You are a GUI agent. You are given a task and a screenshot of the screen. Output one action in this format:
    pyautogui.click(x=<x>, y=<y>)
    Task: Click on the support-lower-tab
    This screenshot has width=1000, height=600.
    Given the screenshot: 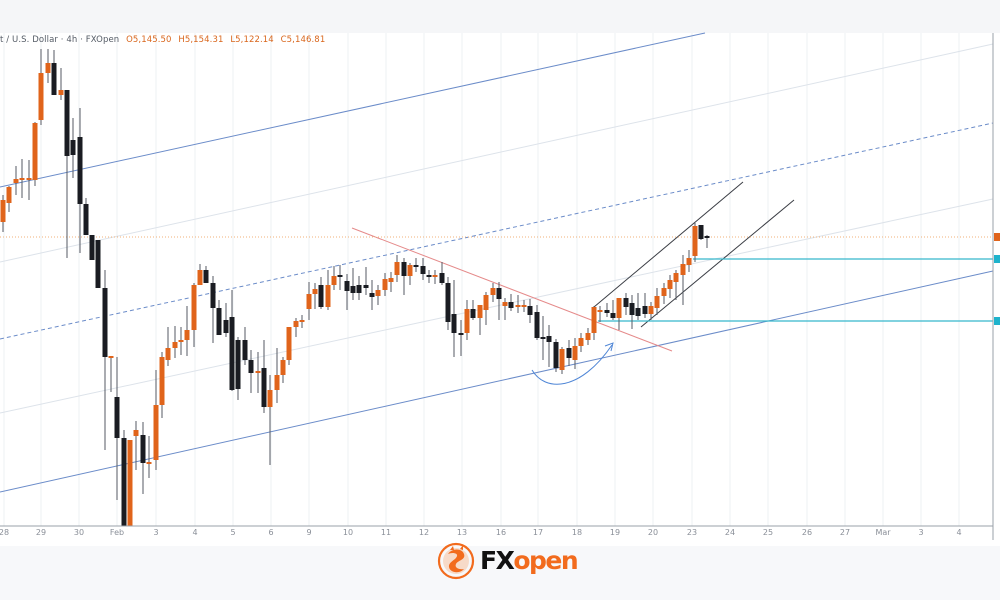 What is the action you would take?
    pyautogui.click(x=997, y=321)
    